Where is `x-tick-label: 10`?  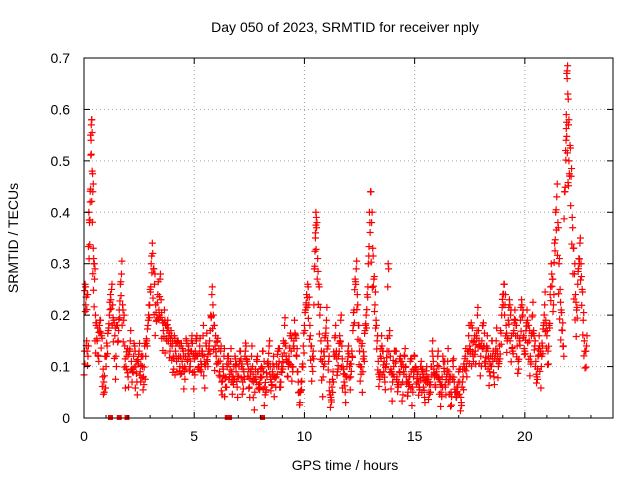
x-tick-label: 10 is located at coordinates (305, 436).